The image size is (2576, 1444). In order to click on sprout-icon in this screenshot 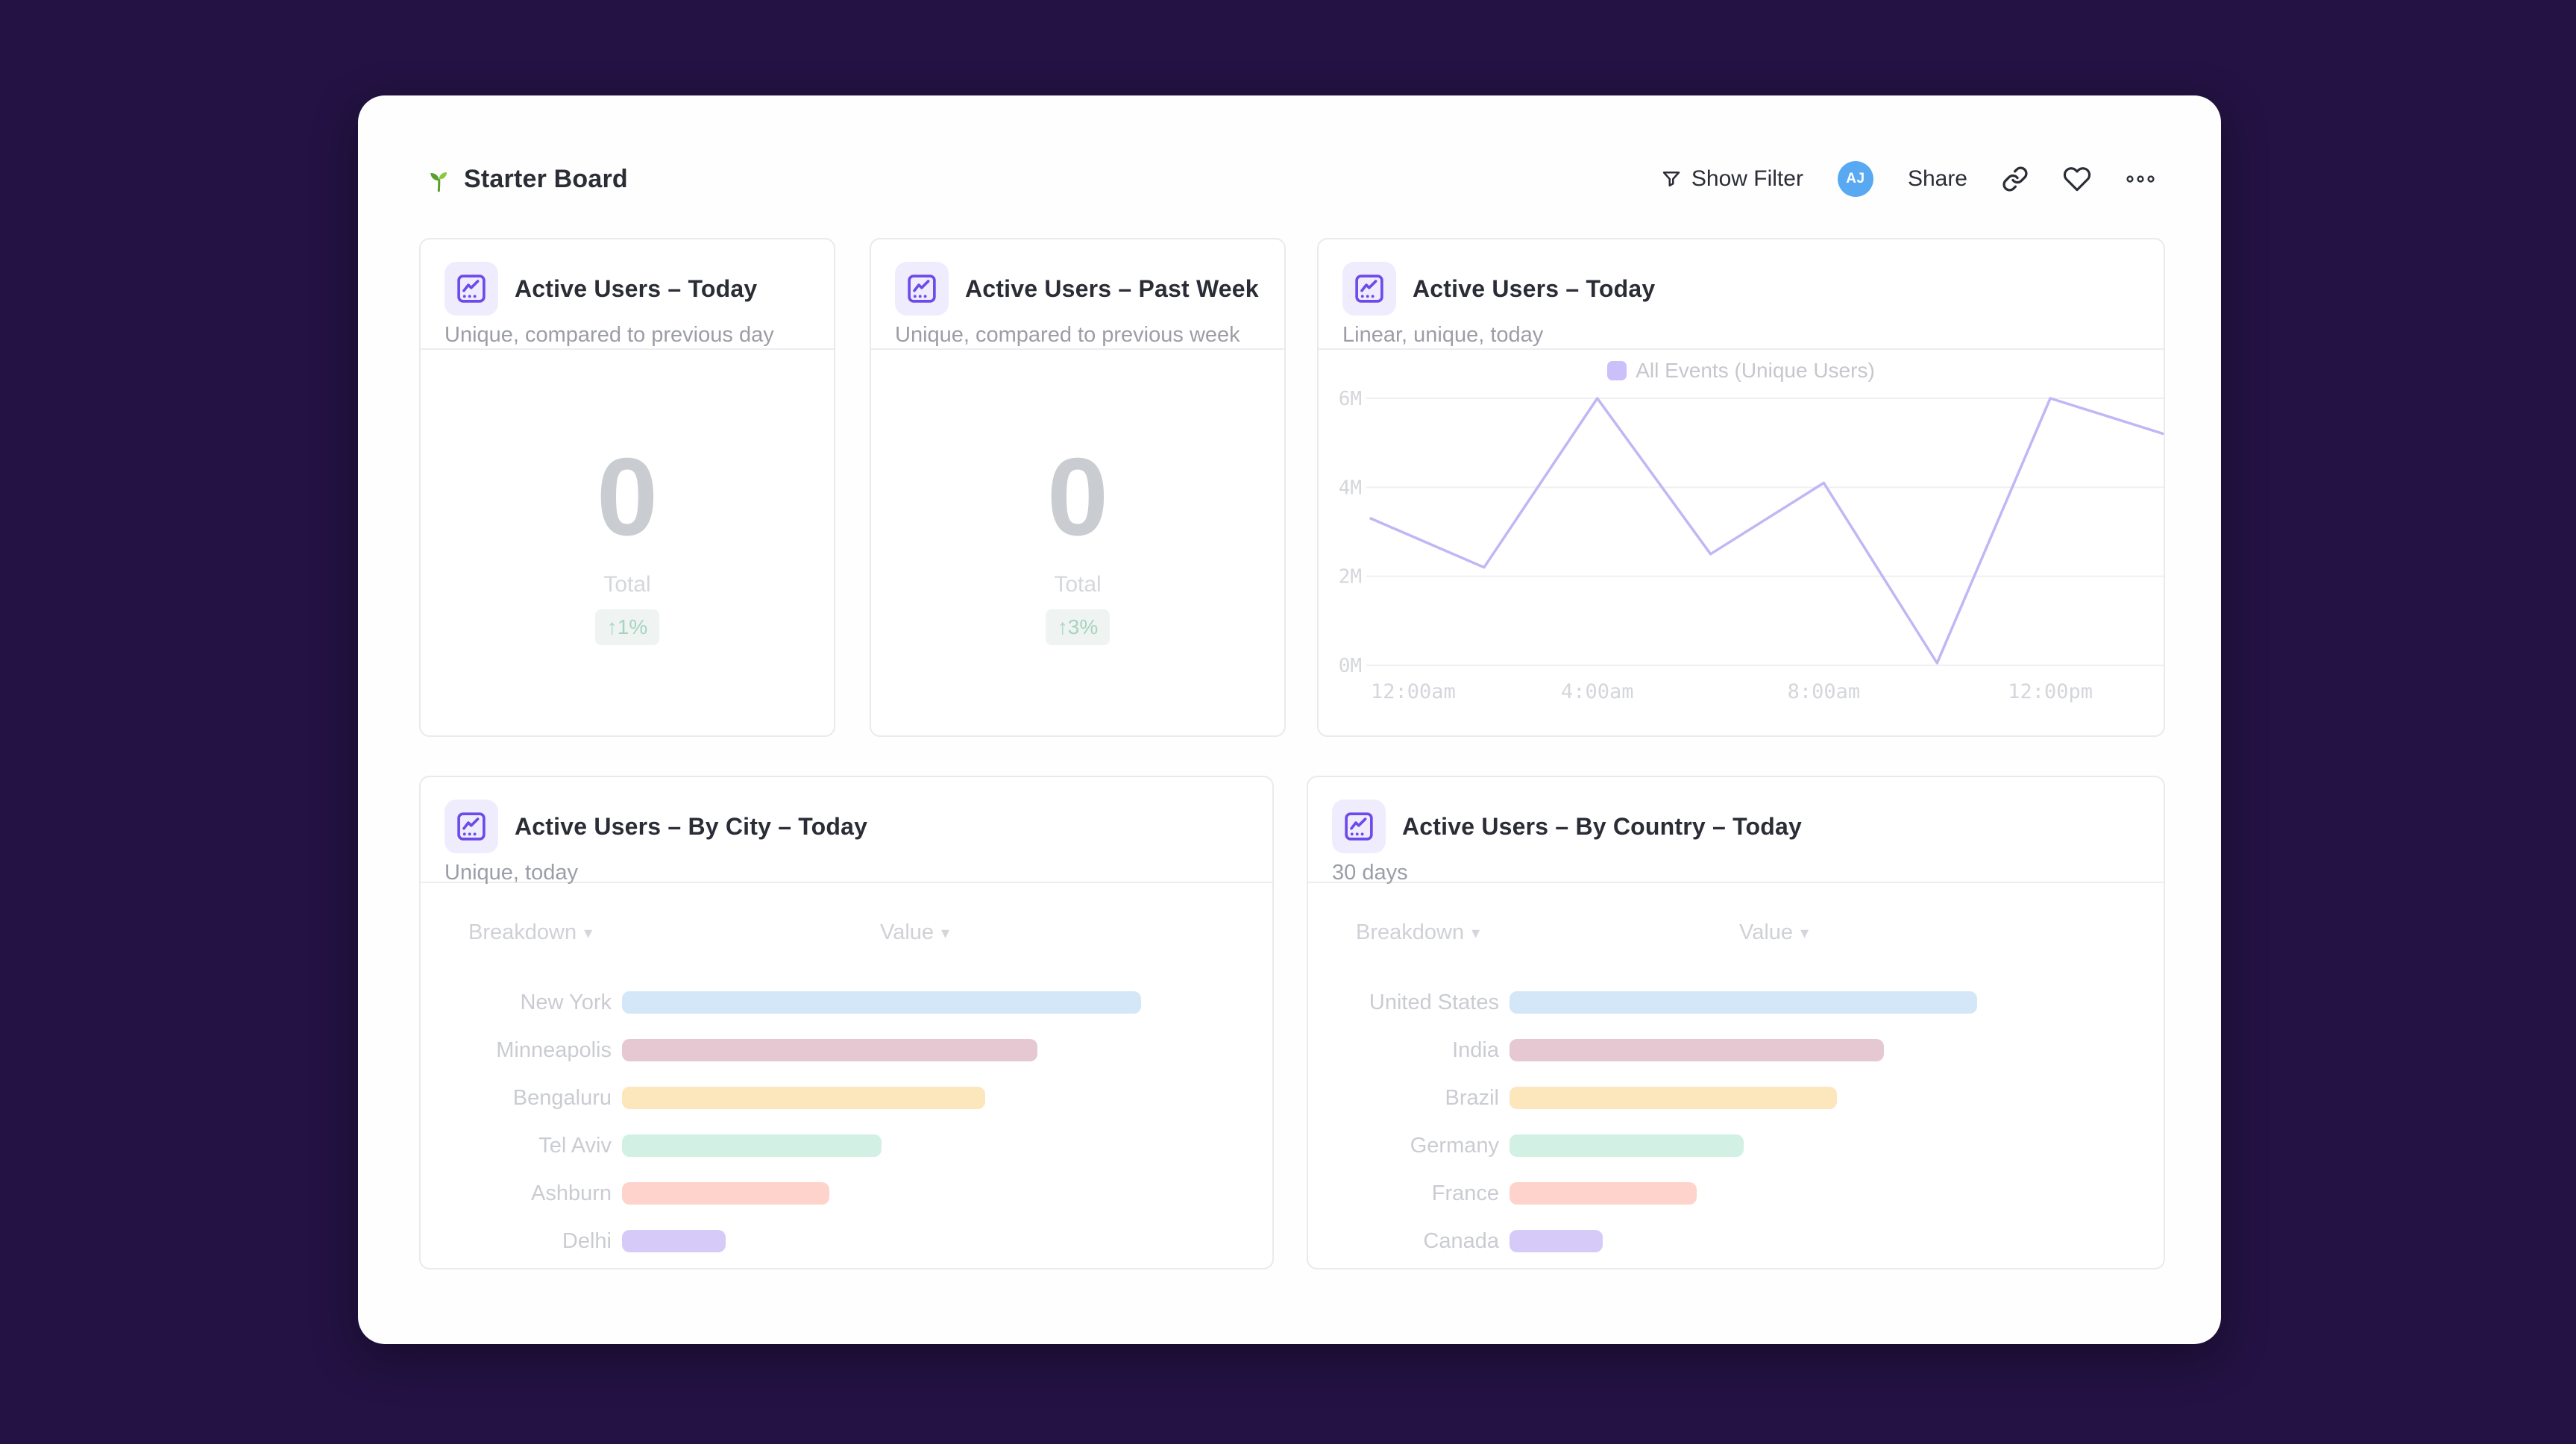, I will do `click(439, 179)`.